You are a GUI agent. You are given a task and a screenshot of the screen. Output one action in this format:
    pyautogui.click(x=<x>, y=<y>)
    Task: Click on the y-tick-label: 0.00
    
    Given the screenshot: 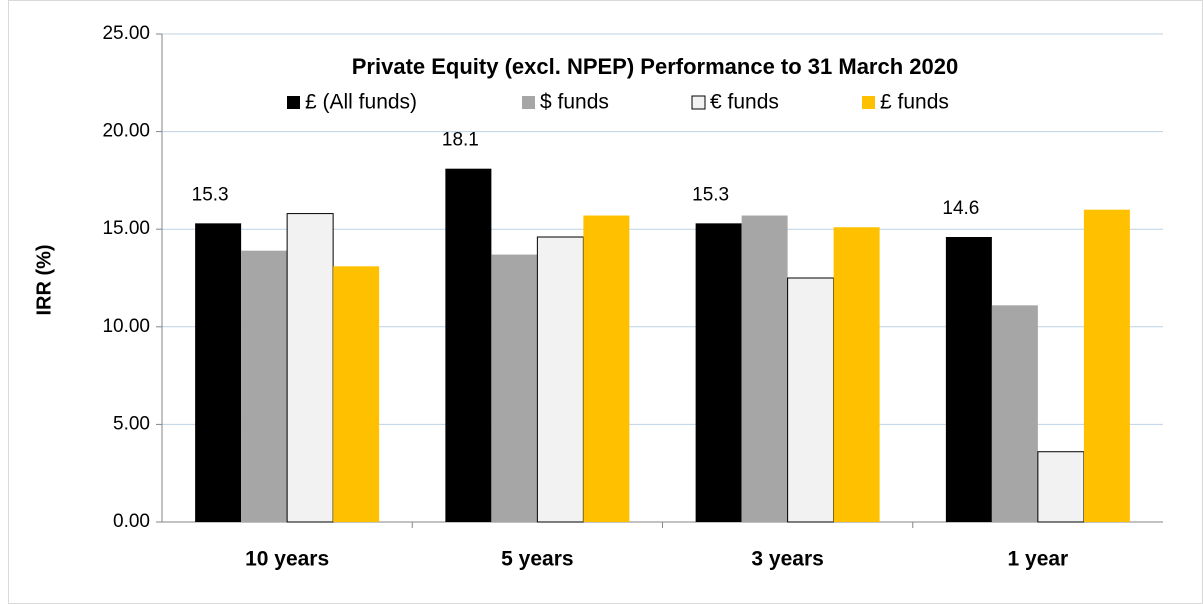 What is the action you would take?
    pyautogui.click(x=131, y=521)
    